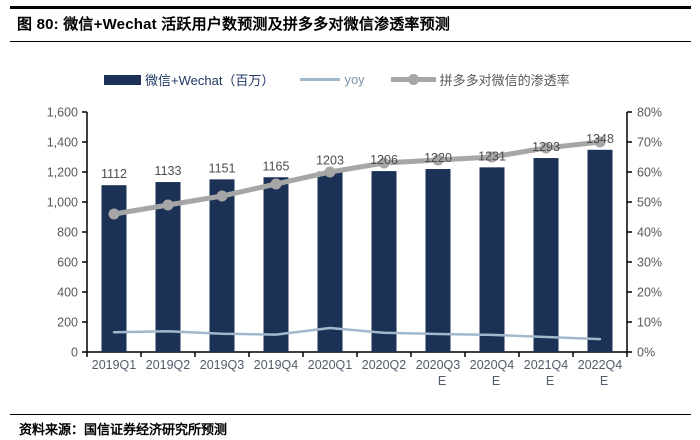 This screenshot has width=700, height=440. What do you see at coordinates (222, 168) in the screenshot?
I see `bar-value-label: 1151` at bounding box center [222, 168].